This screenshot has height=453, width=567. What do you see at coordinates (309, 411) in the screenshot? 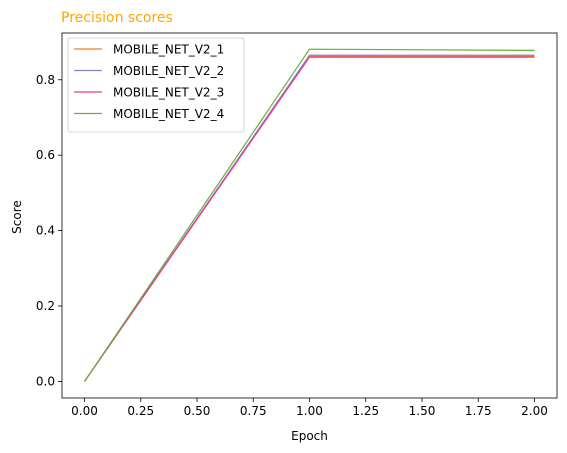
I see `x-tick-label: 1.00` at bounding box center [309, 411].